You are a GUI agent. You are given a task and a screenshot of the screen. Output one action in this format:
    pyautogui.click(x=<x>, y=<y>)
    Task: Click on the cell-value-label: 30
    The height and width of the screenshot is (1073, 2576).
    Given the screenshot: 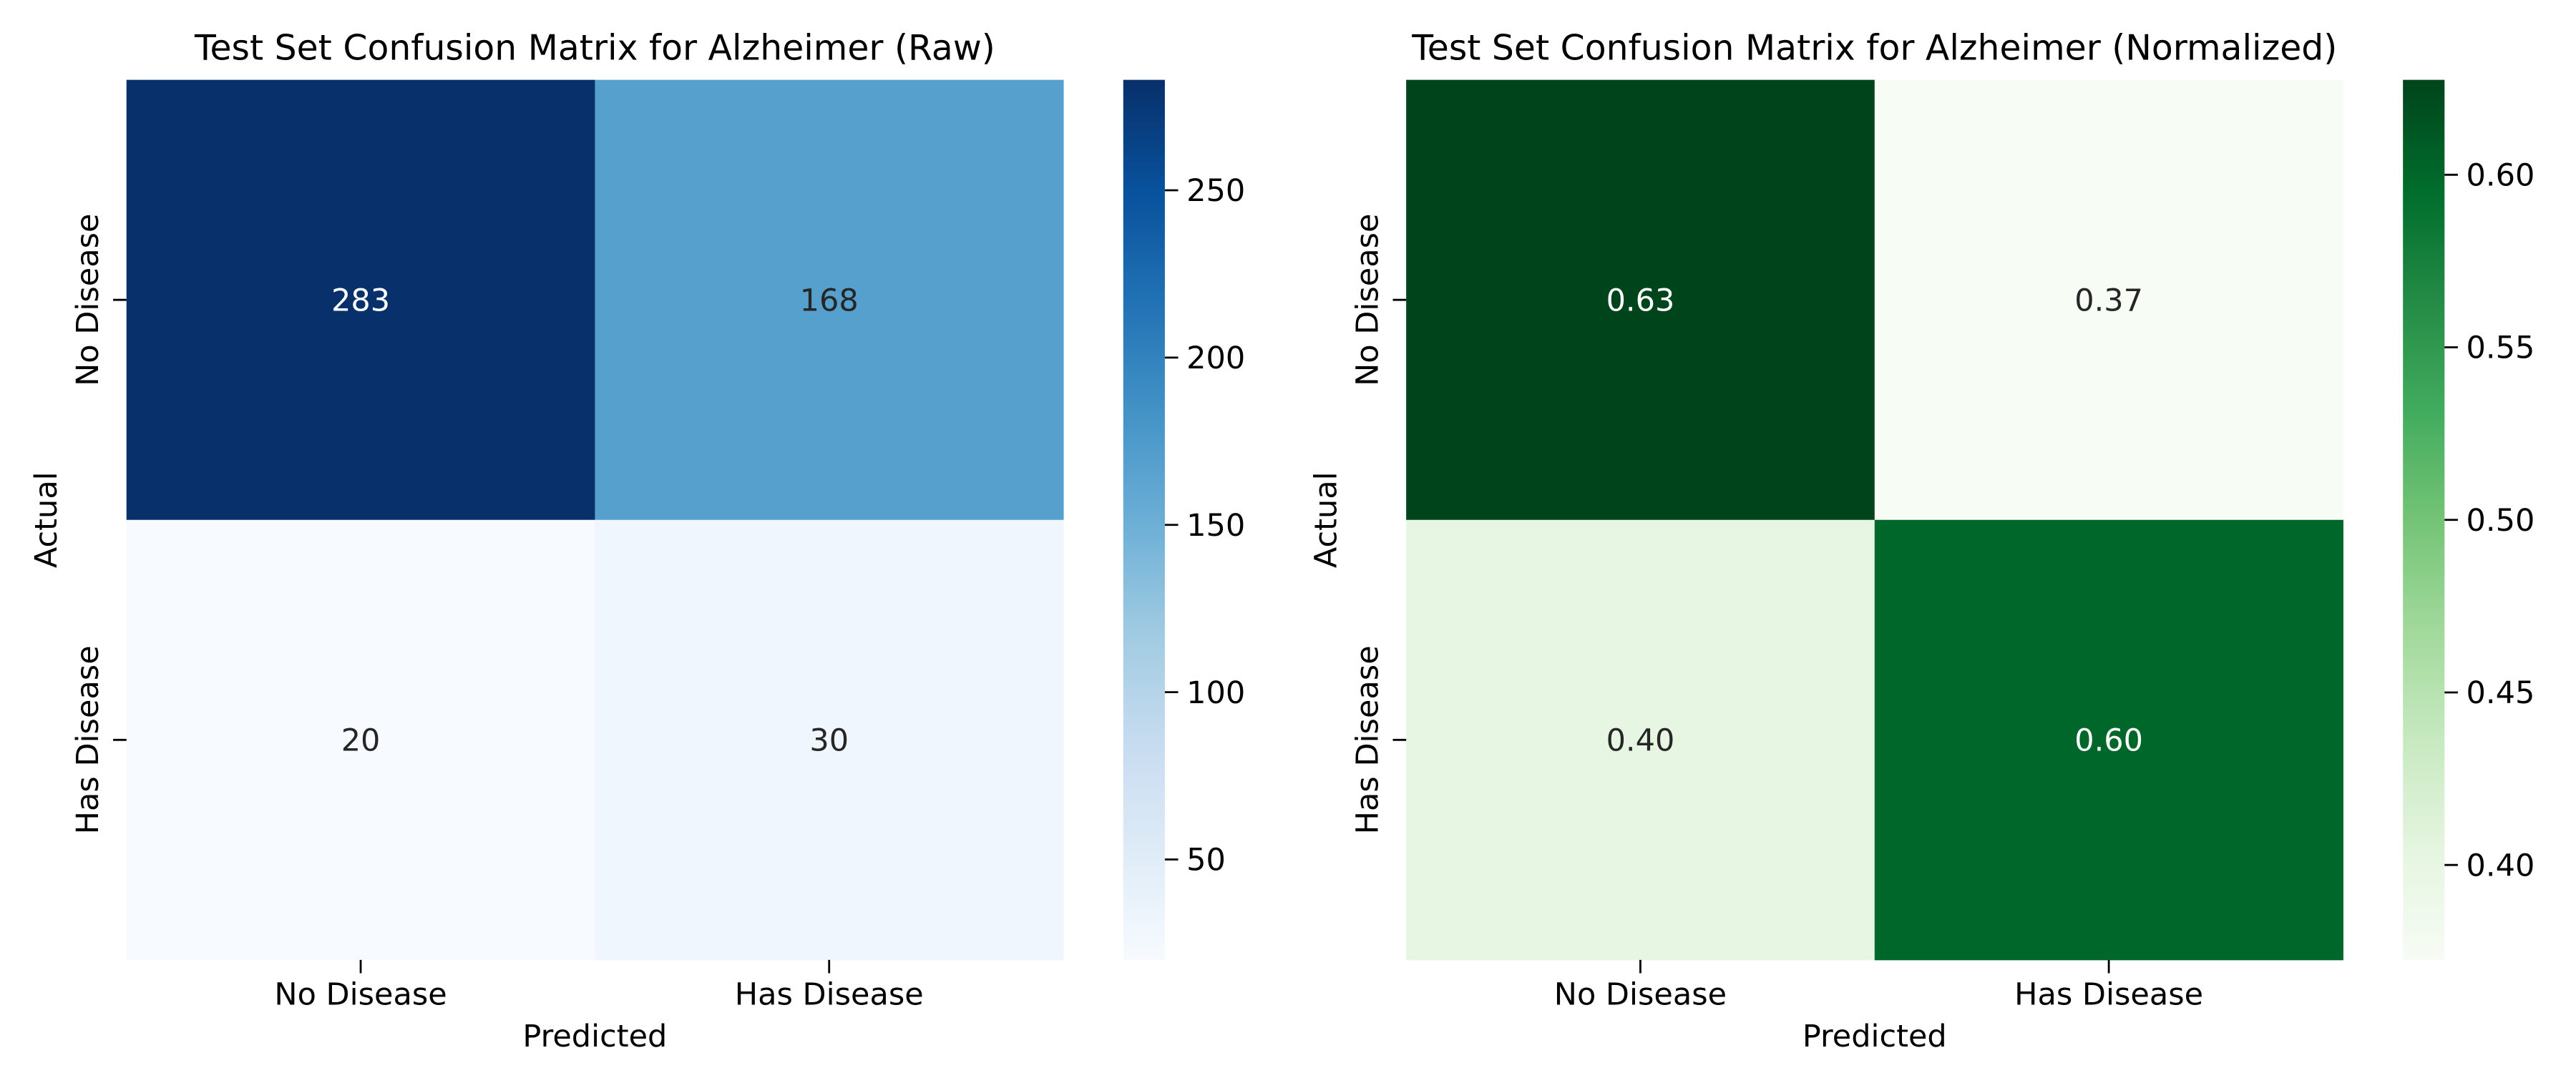 What is the action you would take?
    pyautogui.click(x=829, y=740)
    